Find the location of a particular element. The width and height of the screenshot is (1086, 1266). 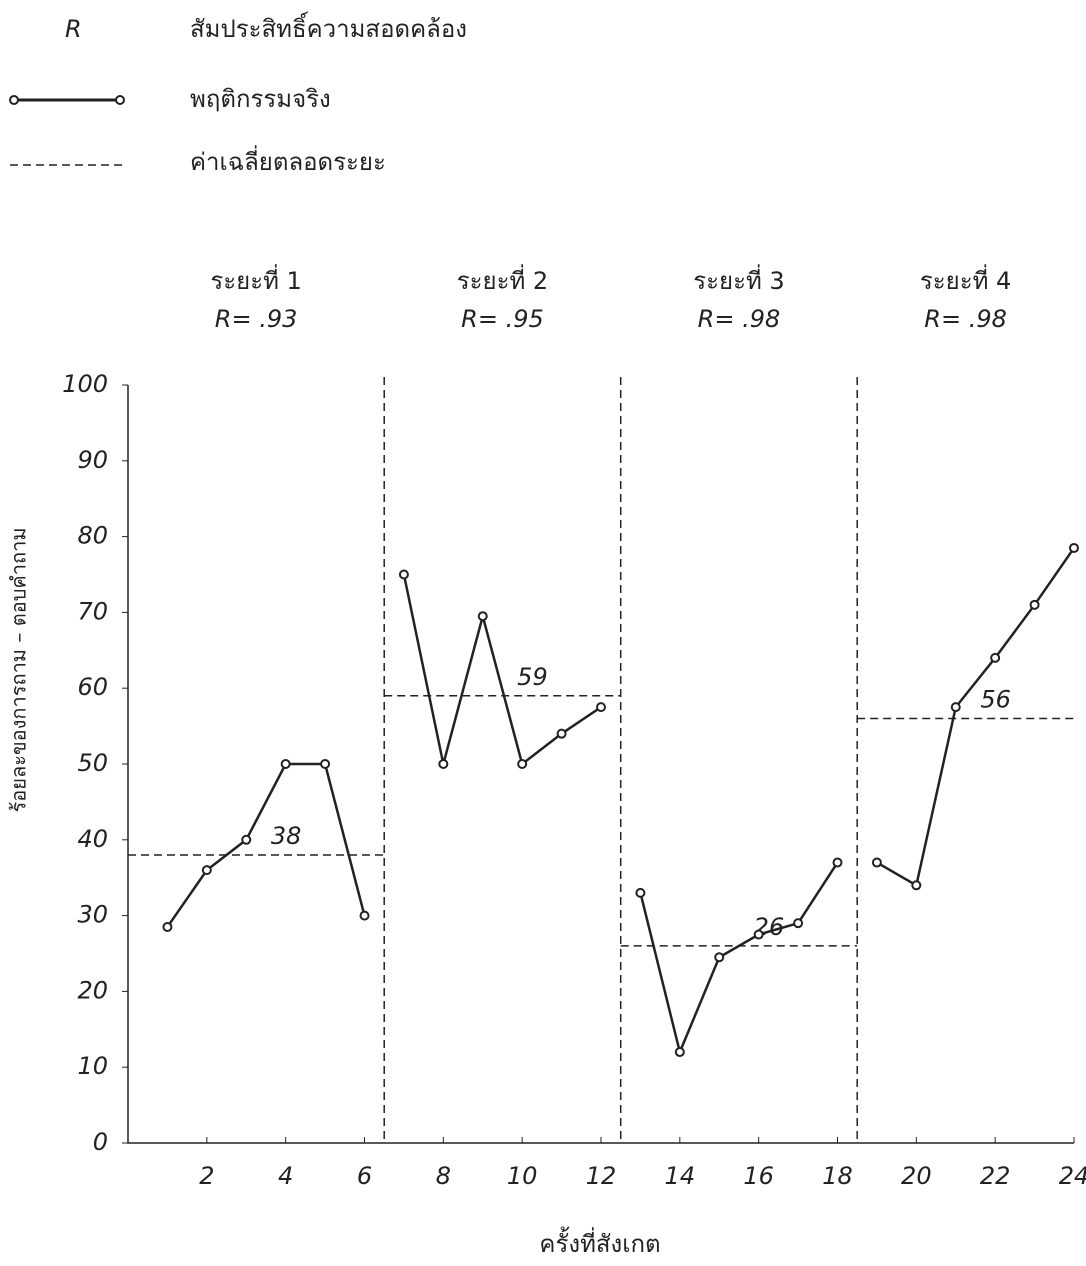

y-tick-label: 30 is located at coordinates (92, 915).